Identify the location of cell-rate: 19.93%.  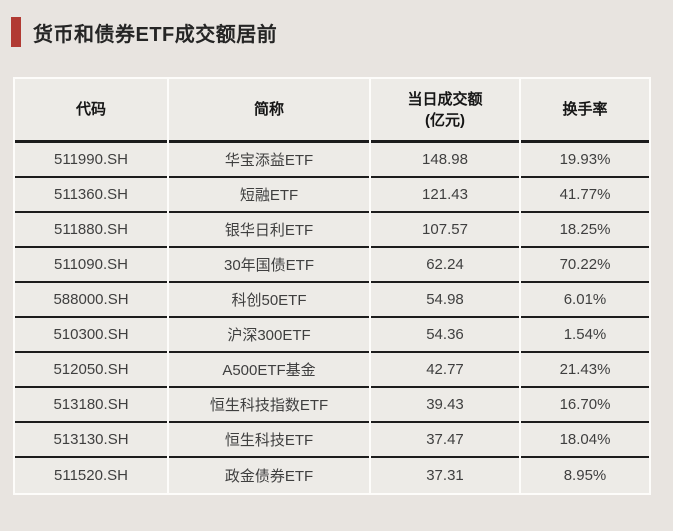
(585, 160).